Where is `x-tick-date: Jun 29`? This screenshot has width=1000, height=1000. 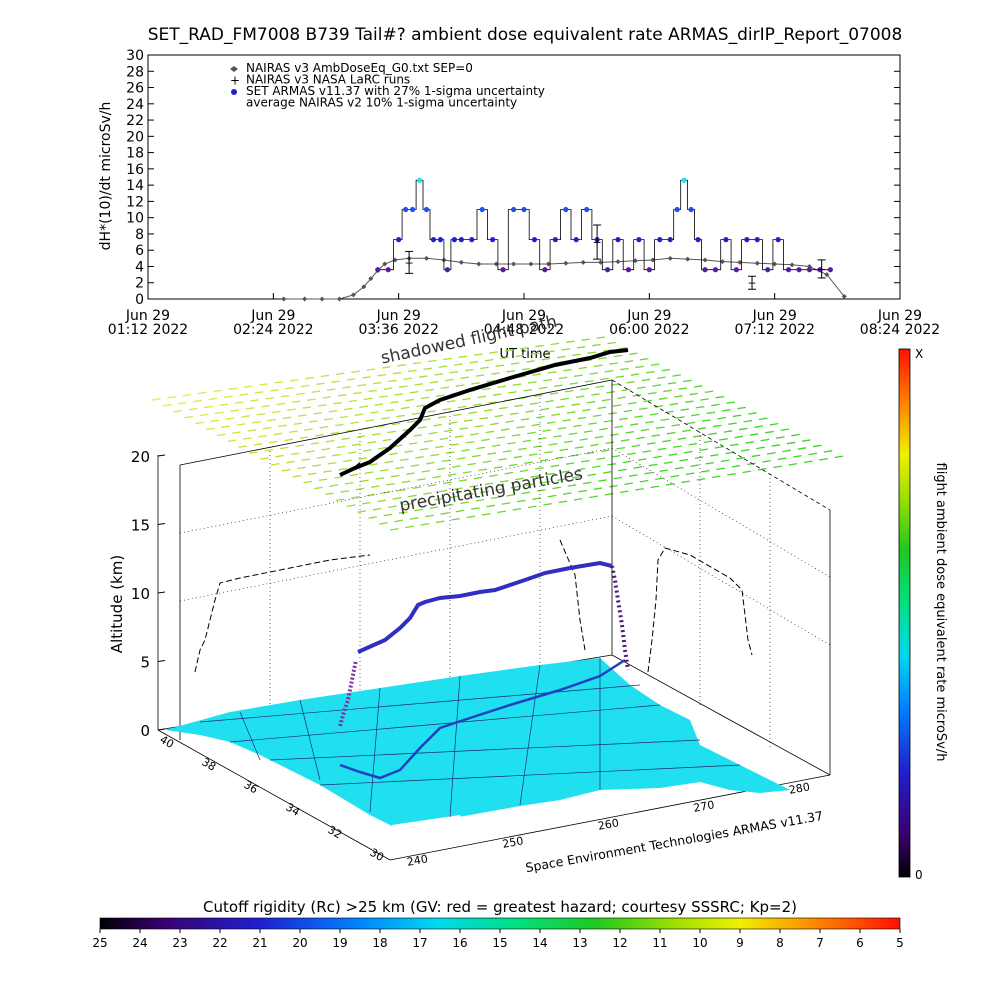 x-tick-date: Jun 29 is located at coordinates (147, 316).